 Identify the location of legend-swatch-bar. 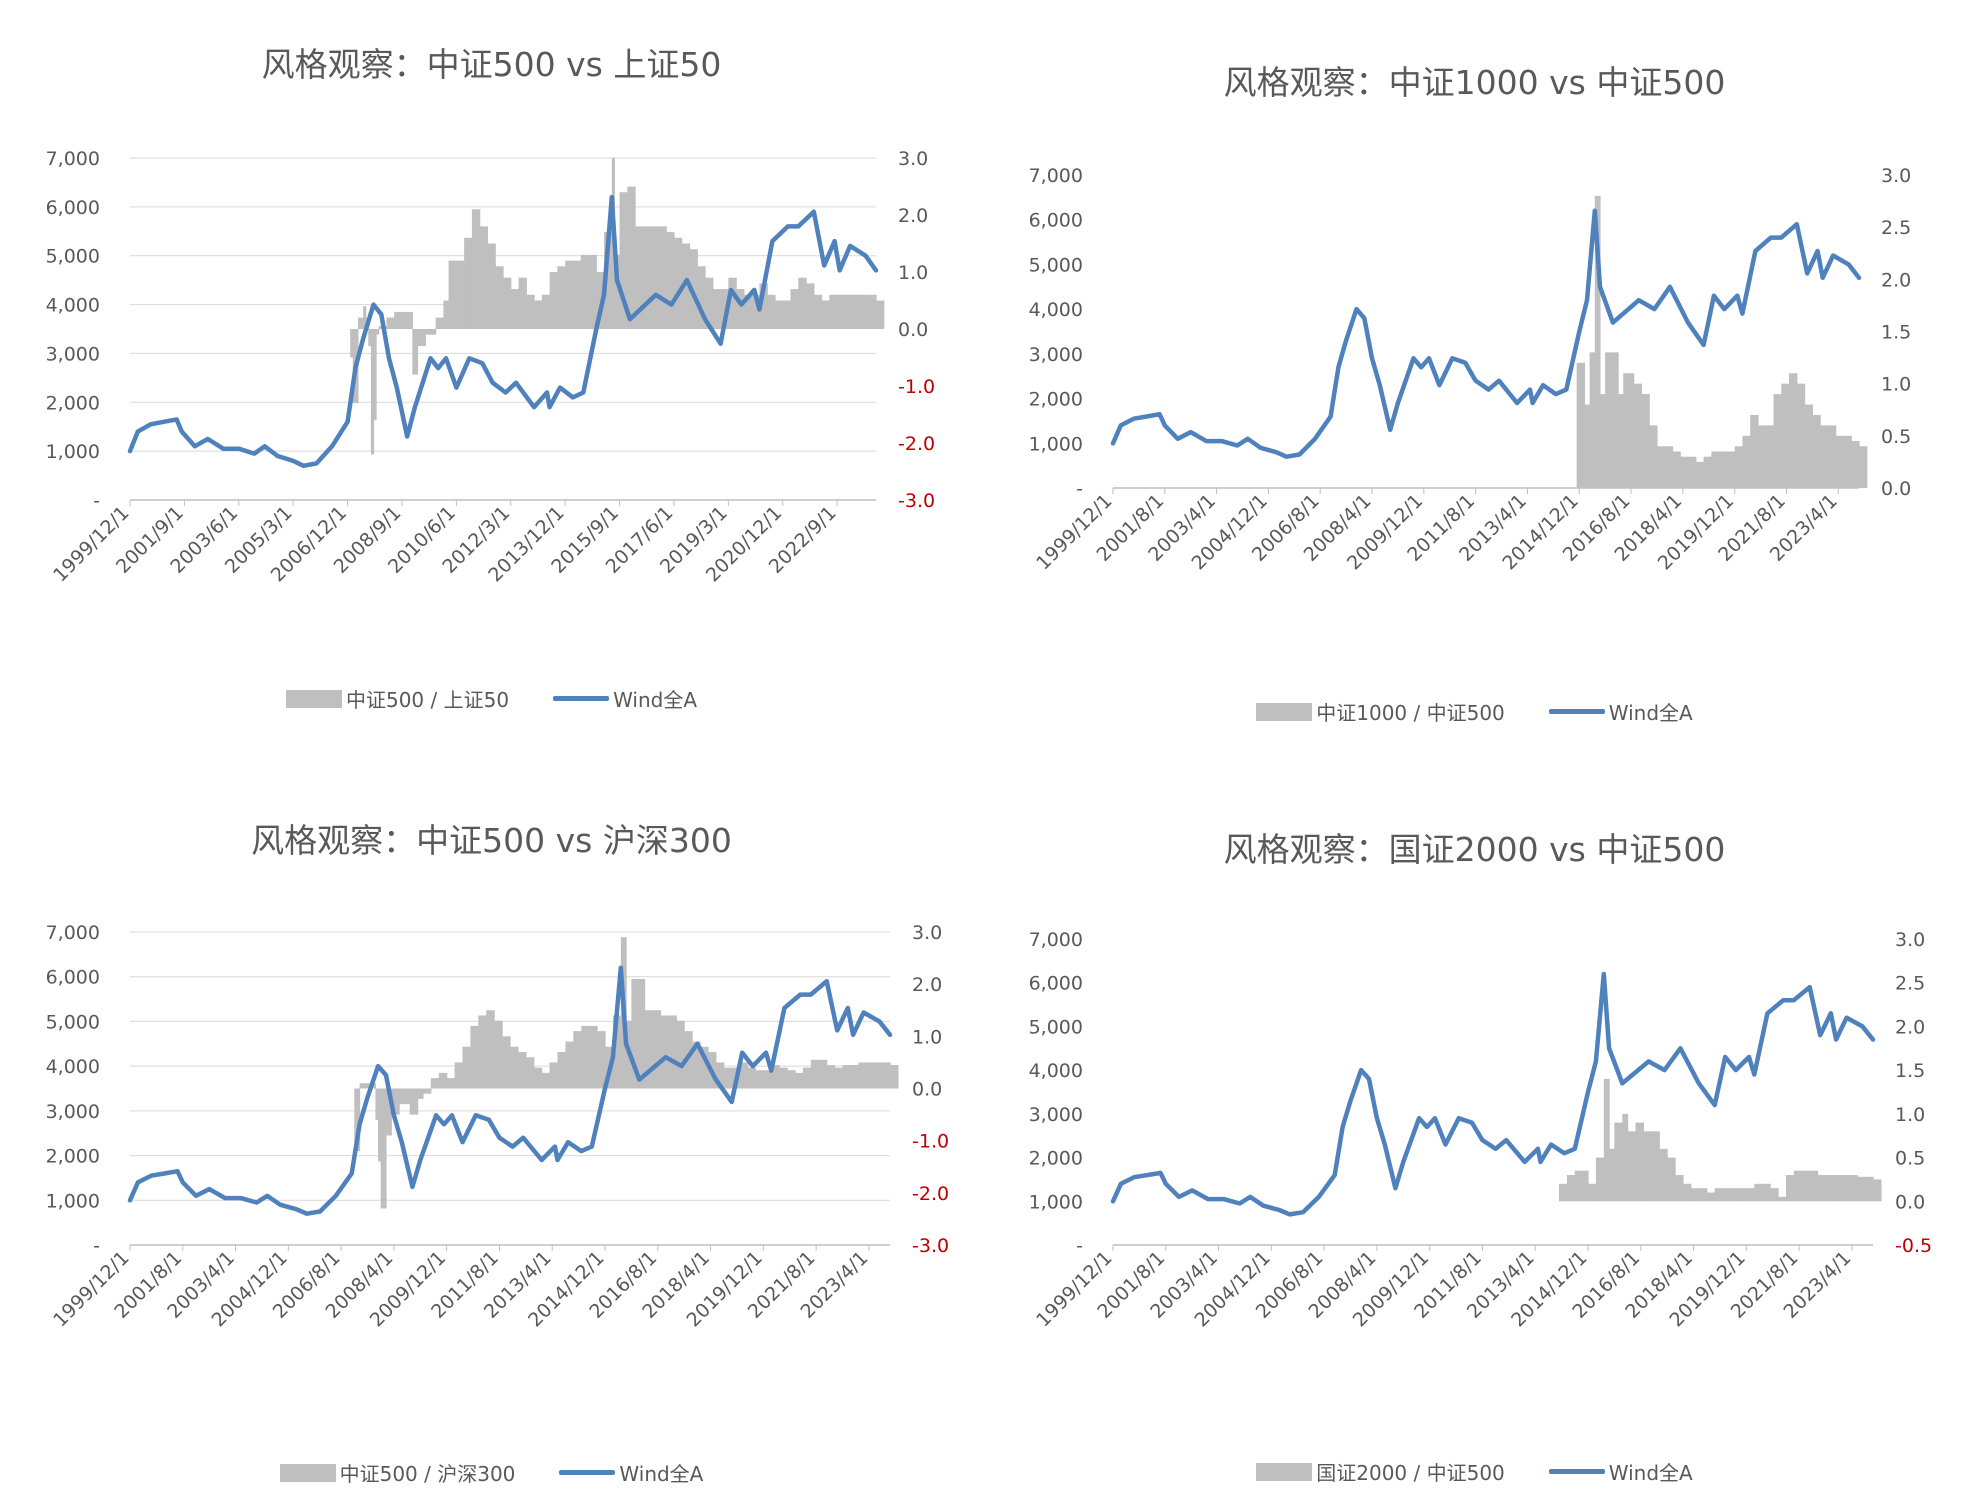
(1284, 1471).